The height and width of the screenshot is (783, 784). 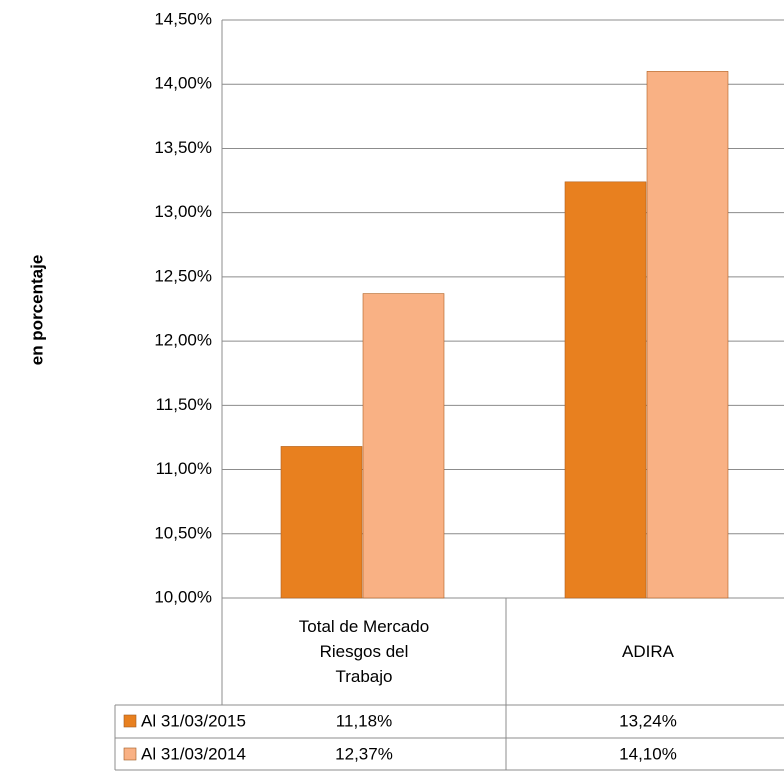 I want to click on y-tick-label: 13,50%, so click(x=183, y=147).